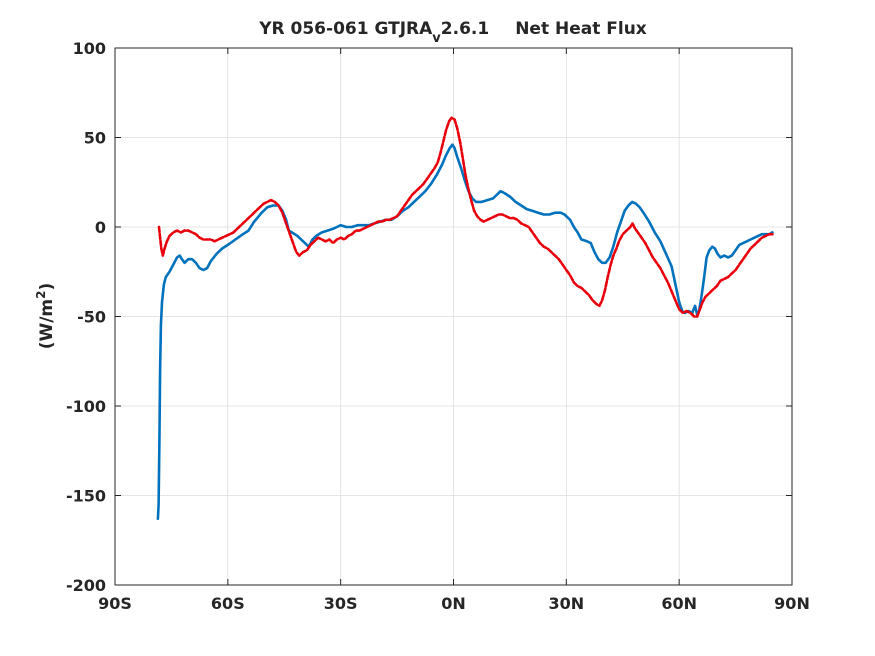 This screenshot has width=875, height=656. What do you see at coordinates (95, 138) in the screenshot?
I see `y-tick-label: 50` at bounding box center [95, 138].